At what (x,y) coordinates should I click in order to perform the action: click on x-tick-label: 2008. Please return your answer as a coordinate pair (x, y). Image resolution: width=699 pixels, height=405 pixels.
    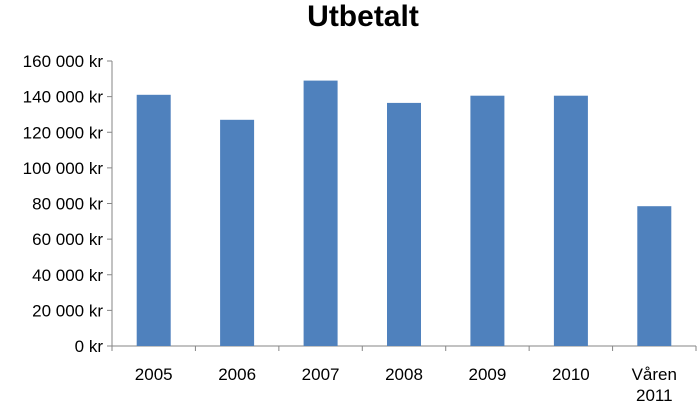
    Looking at the image, I should click on (404, 374).